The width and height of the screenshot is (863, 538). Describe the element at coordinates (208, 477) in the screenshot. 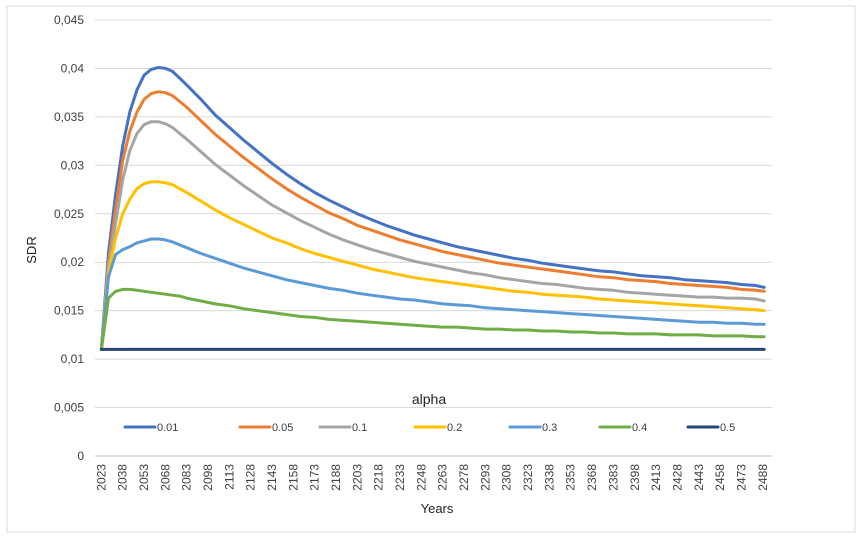

I see `x-tick-label: 2098` at that location.